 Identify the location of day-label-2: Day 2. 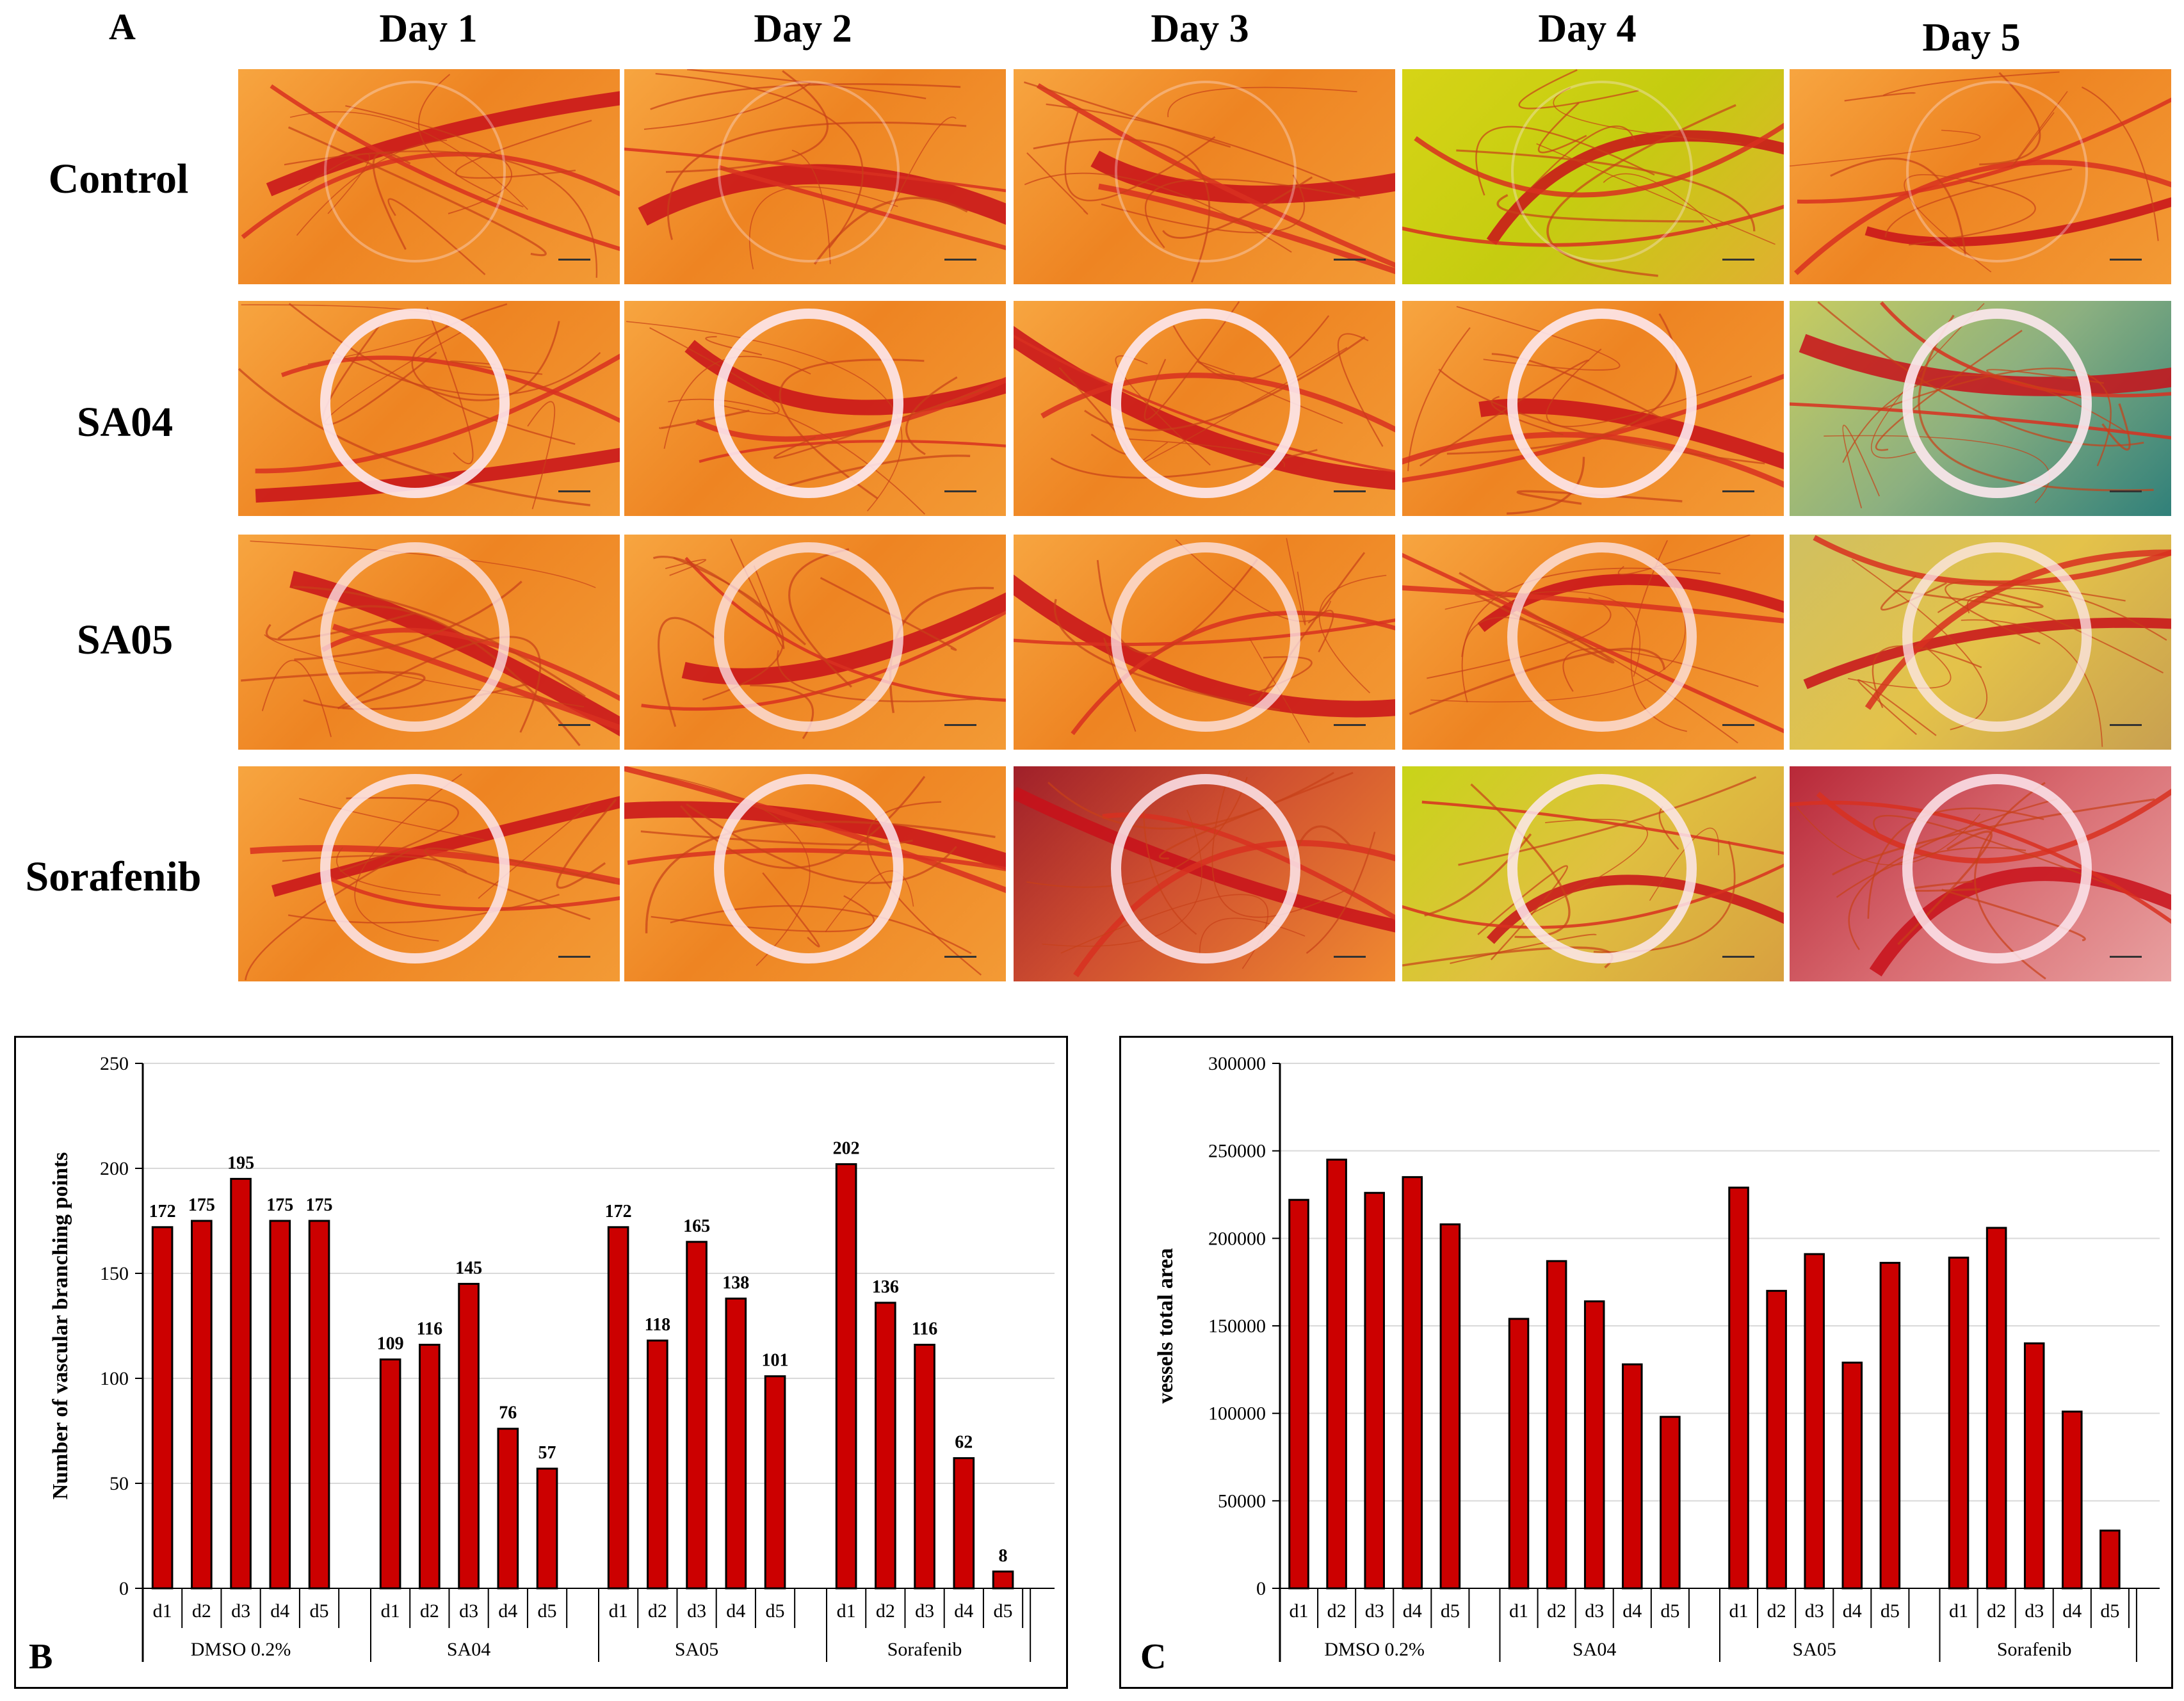
(803, 29).